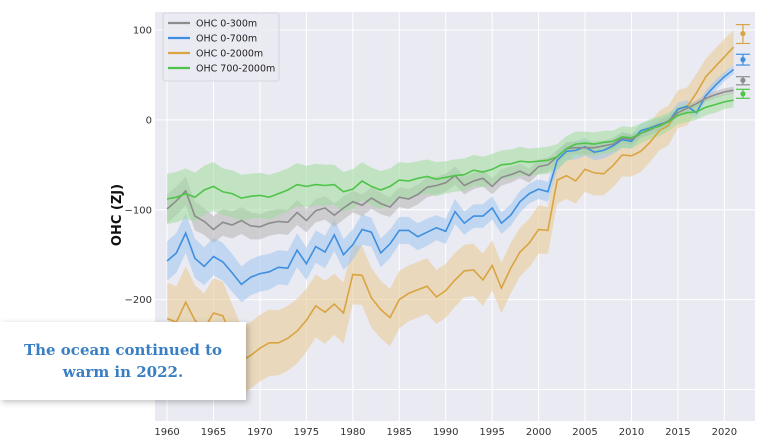 This screenshot has height=436, width=776. What do you see at coordinates (352, 431) in the screenshot?
I see `x-tick-1980: 1980` at bounding box center [352, 431].